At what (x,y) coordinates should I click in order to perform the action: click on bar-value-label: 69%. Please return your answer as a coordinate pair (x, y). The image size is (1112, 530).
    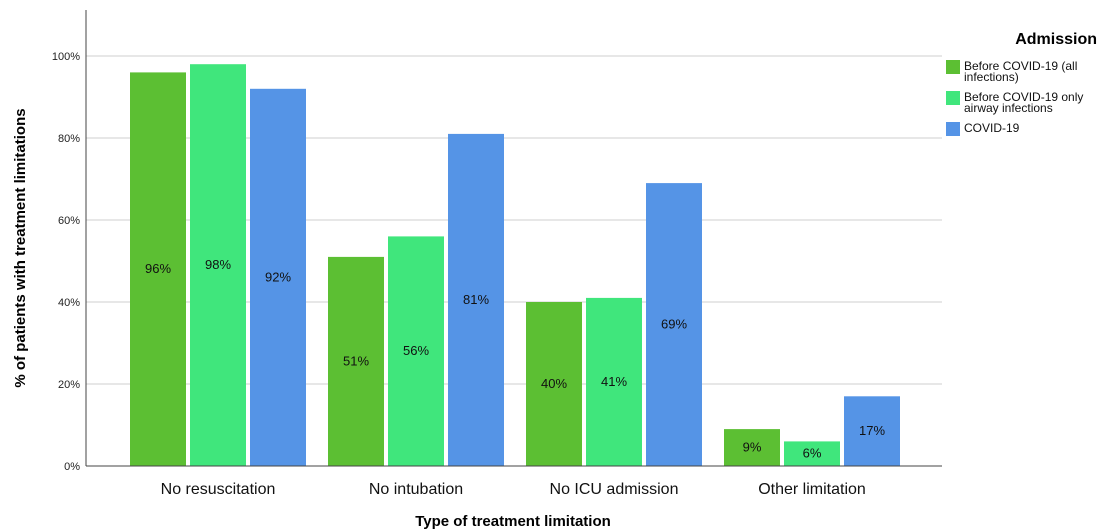
    Looking at the image, I should click on (674, 324).